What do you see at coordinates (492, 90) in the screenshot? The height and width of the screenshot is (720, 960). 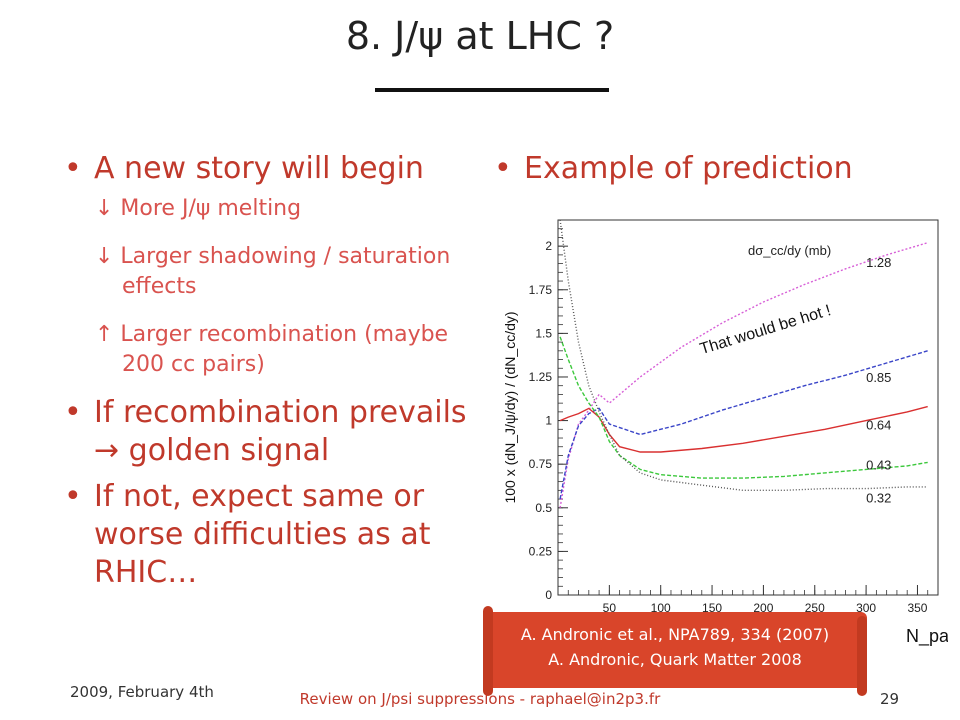 I see `title-underline` at bounding box center [492, 90].